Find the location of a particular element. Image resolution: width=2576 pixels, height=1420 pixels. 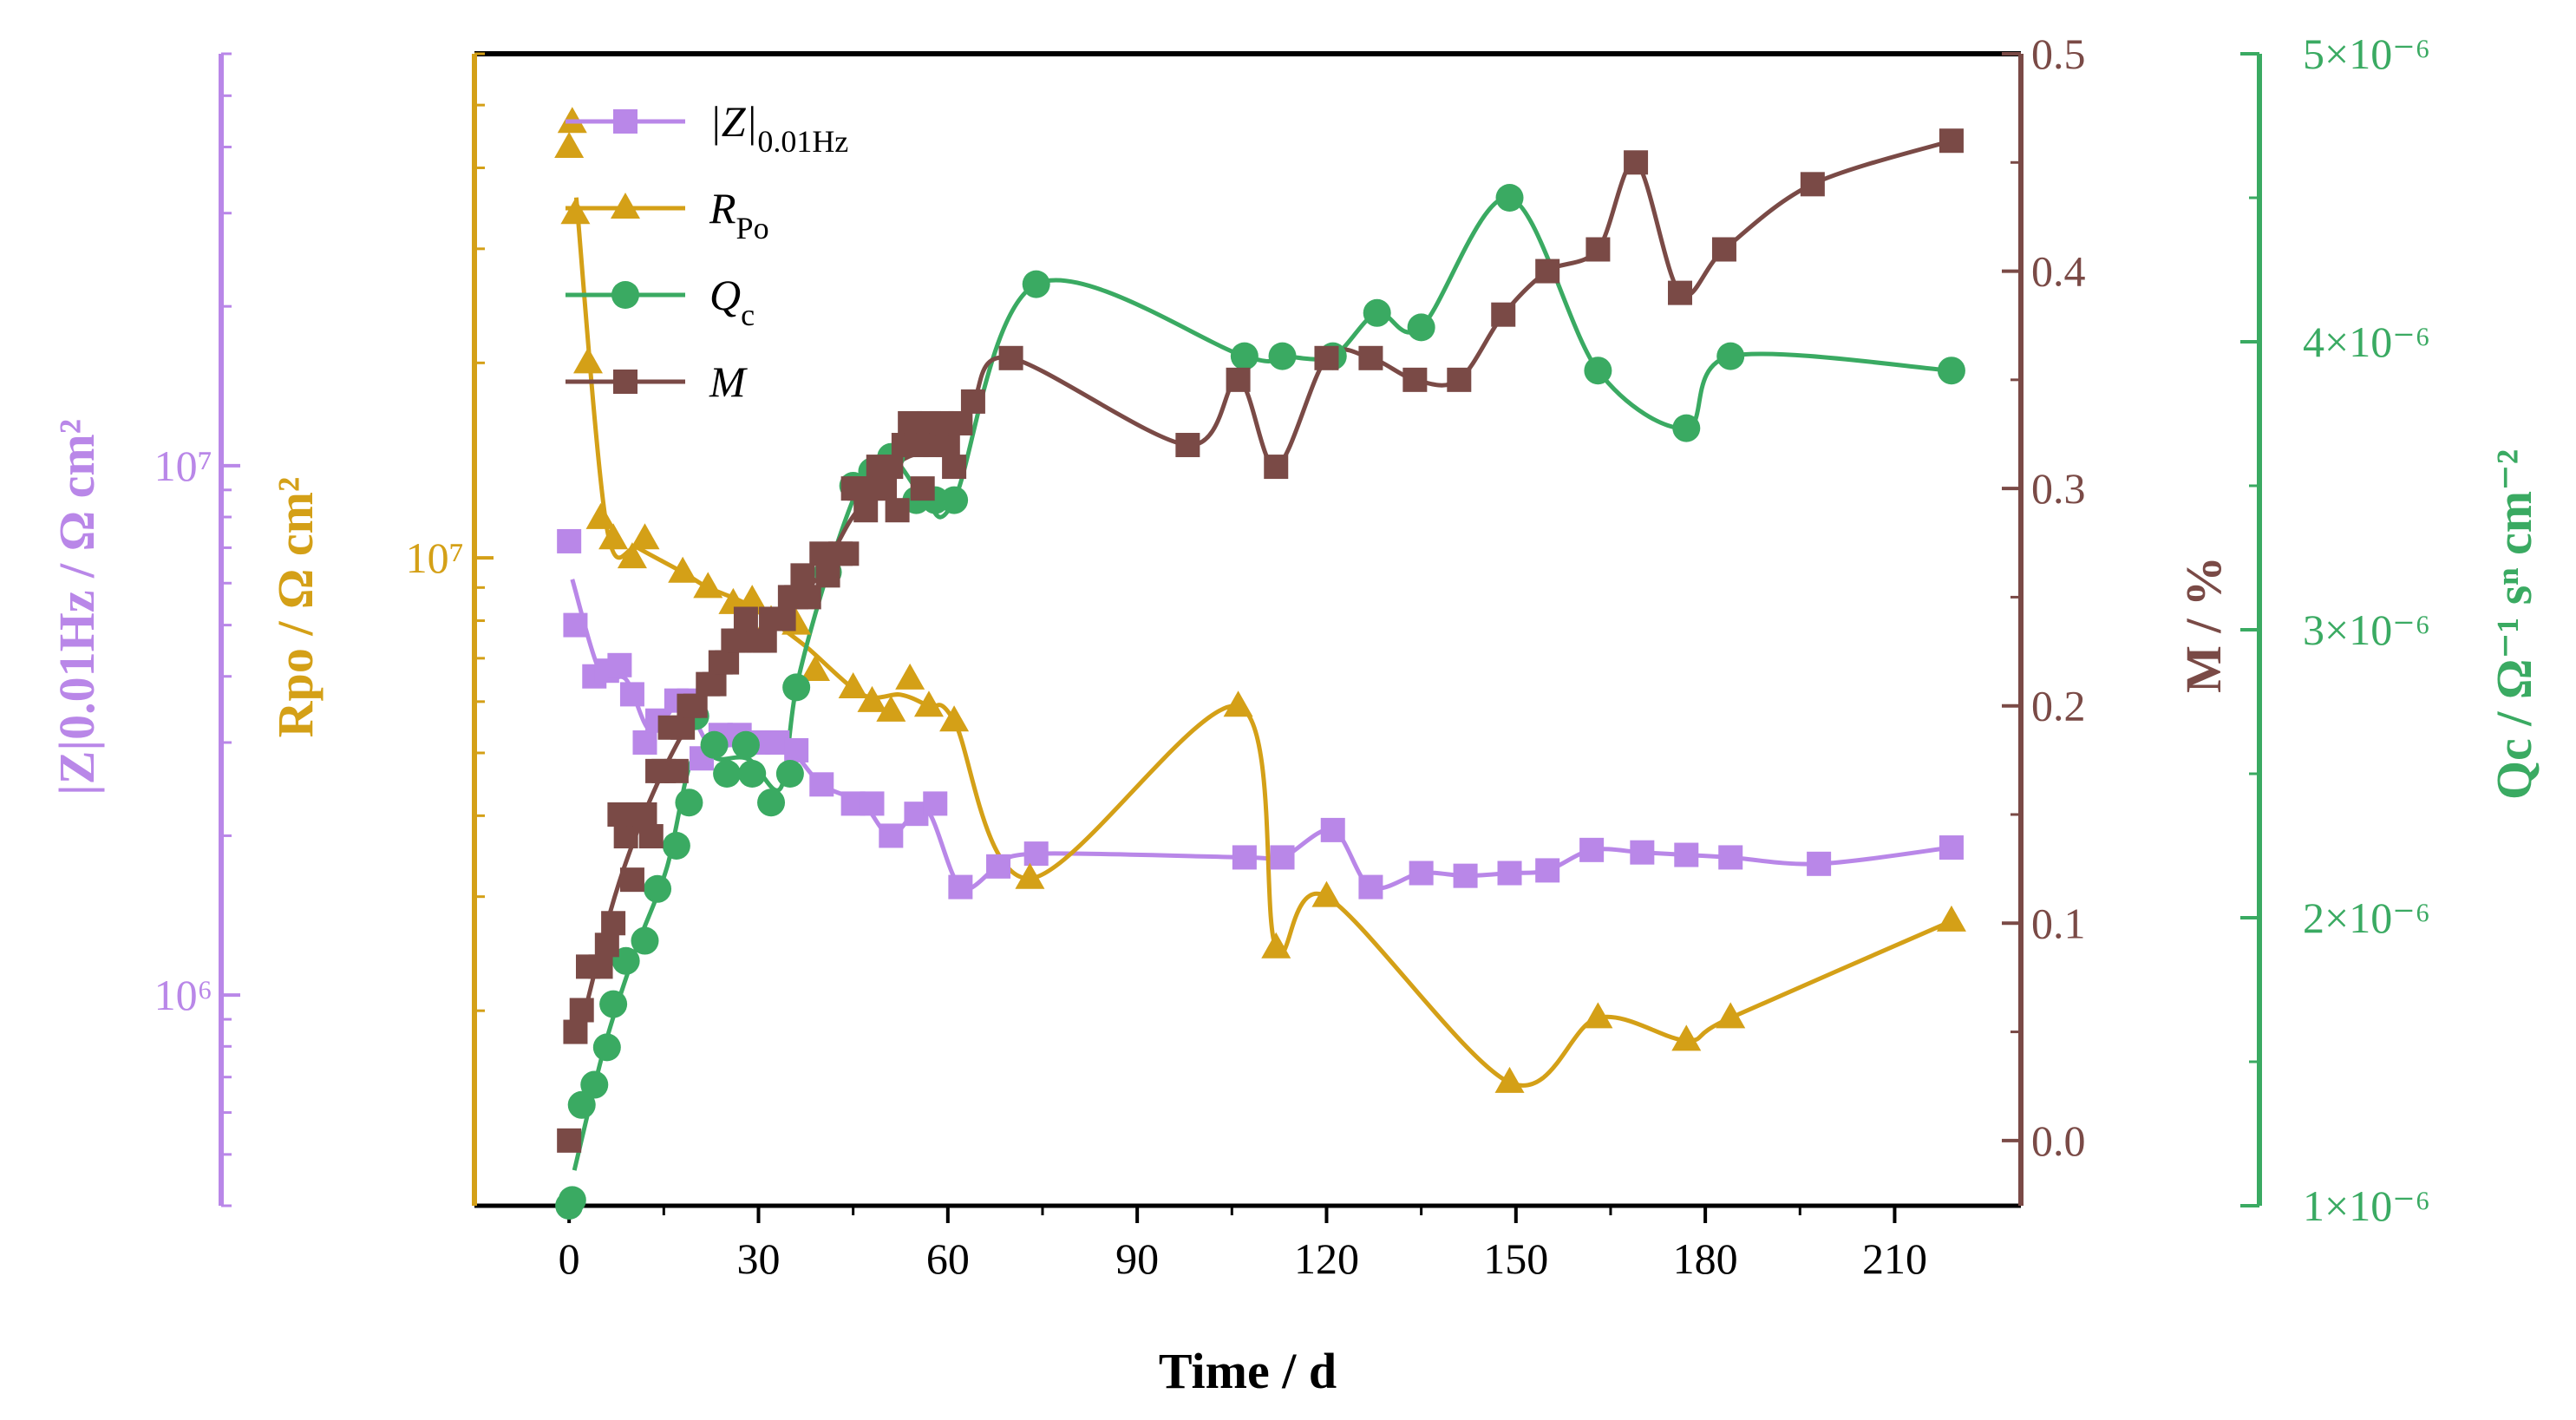

legend: |Z|0.01Hz RPo Qc M is located at coordinates (707, 251).